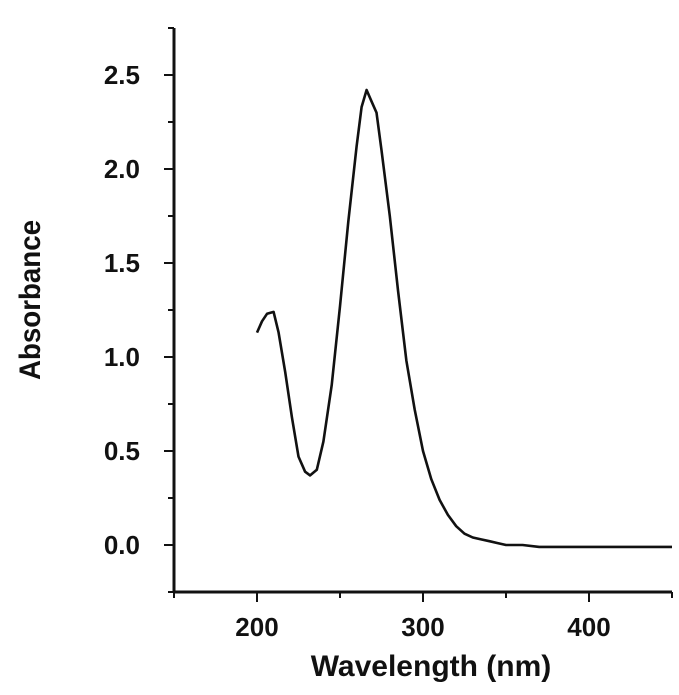 This screenshot has width=679, height=695. I want to click on y-tick-label: 0.5, so click(122, 451).